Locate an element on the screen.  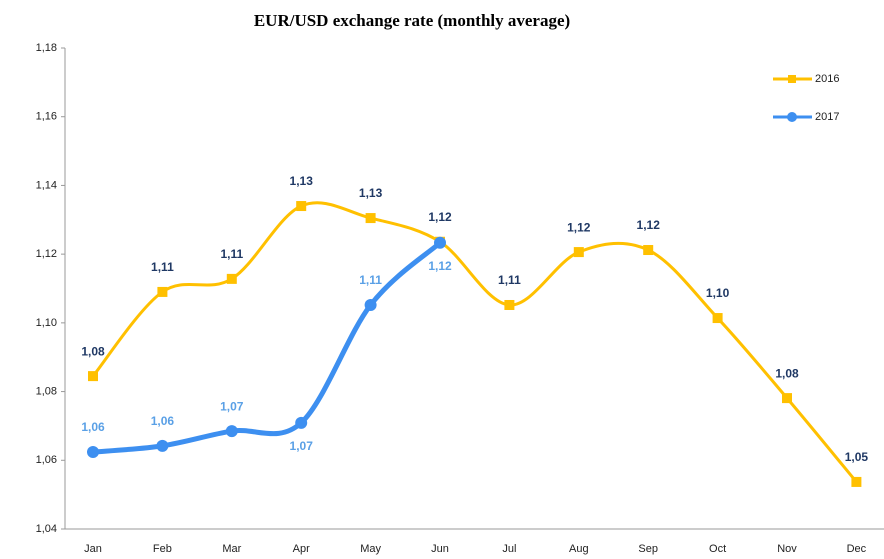
y-tick-label: 1,10 is located at coordinates (46, 323).